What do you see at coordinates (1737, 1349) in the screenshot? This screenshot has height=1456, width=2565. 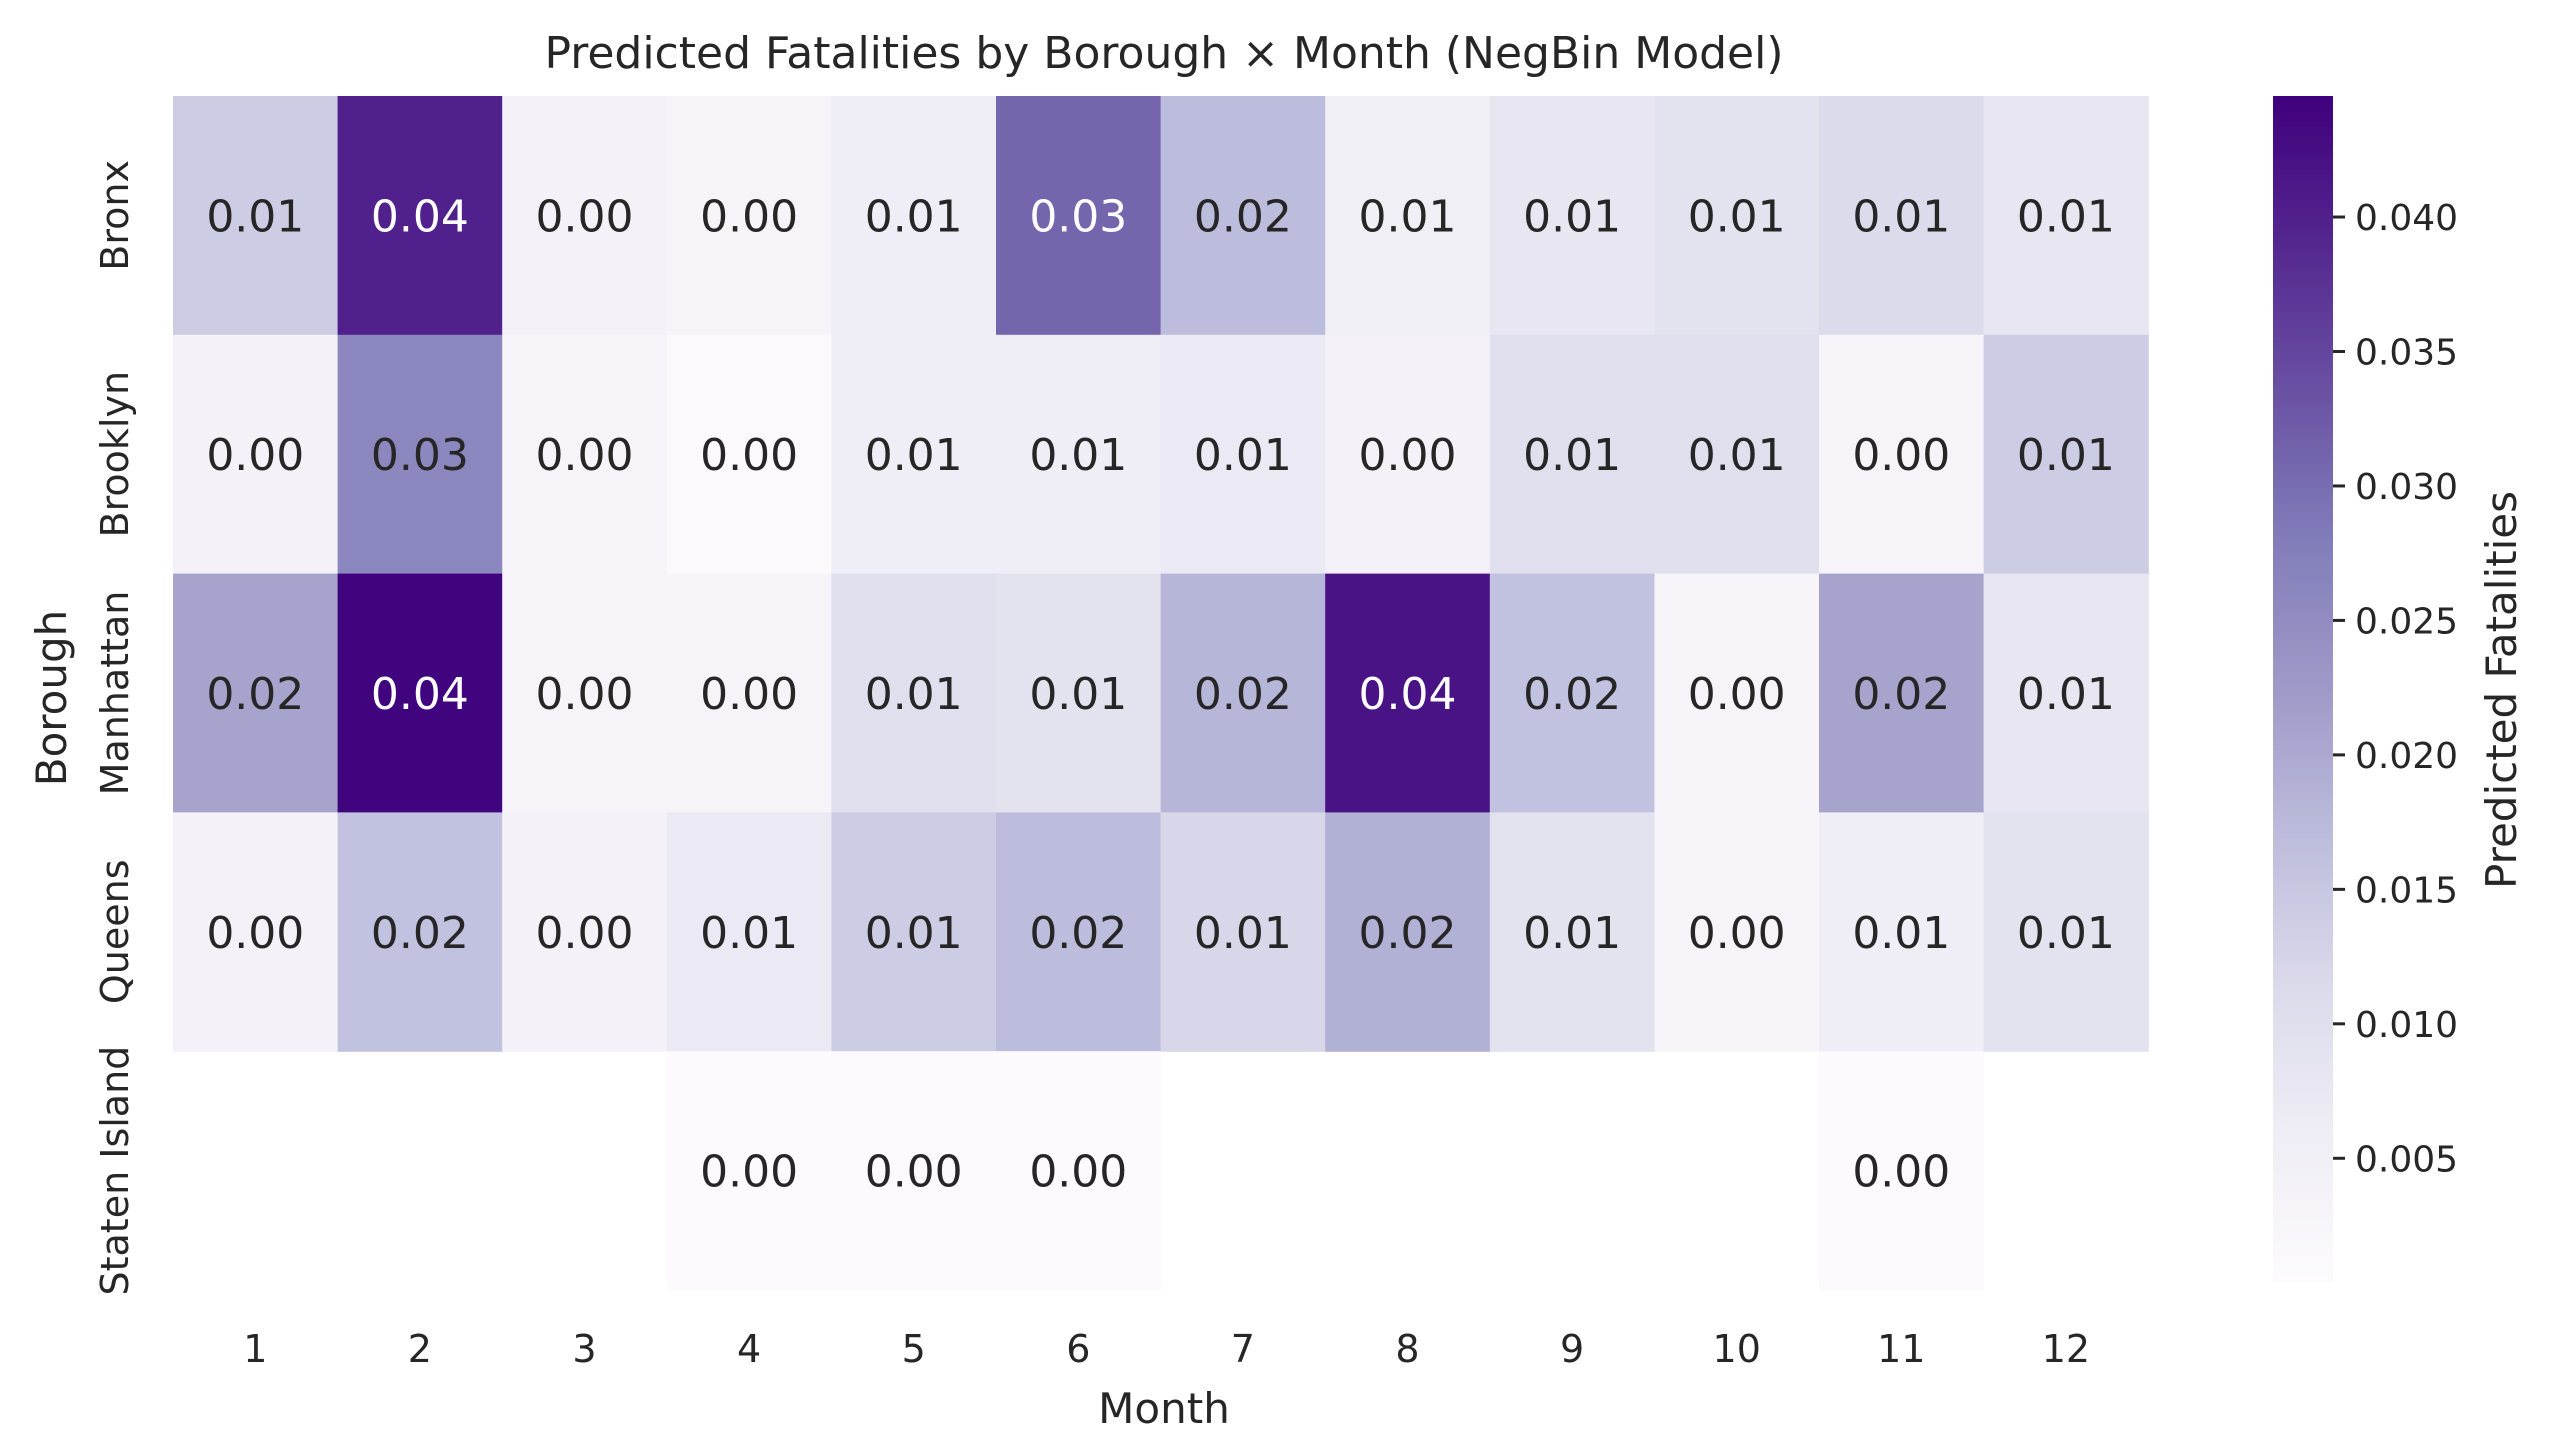 I see `x-tick-label: 10` at bounding box center [1737, 1349].